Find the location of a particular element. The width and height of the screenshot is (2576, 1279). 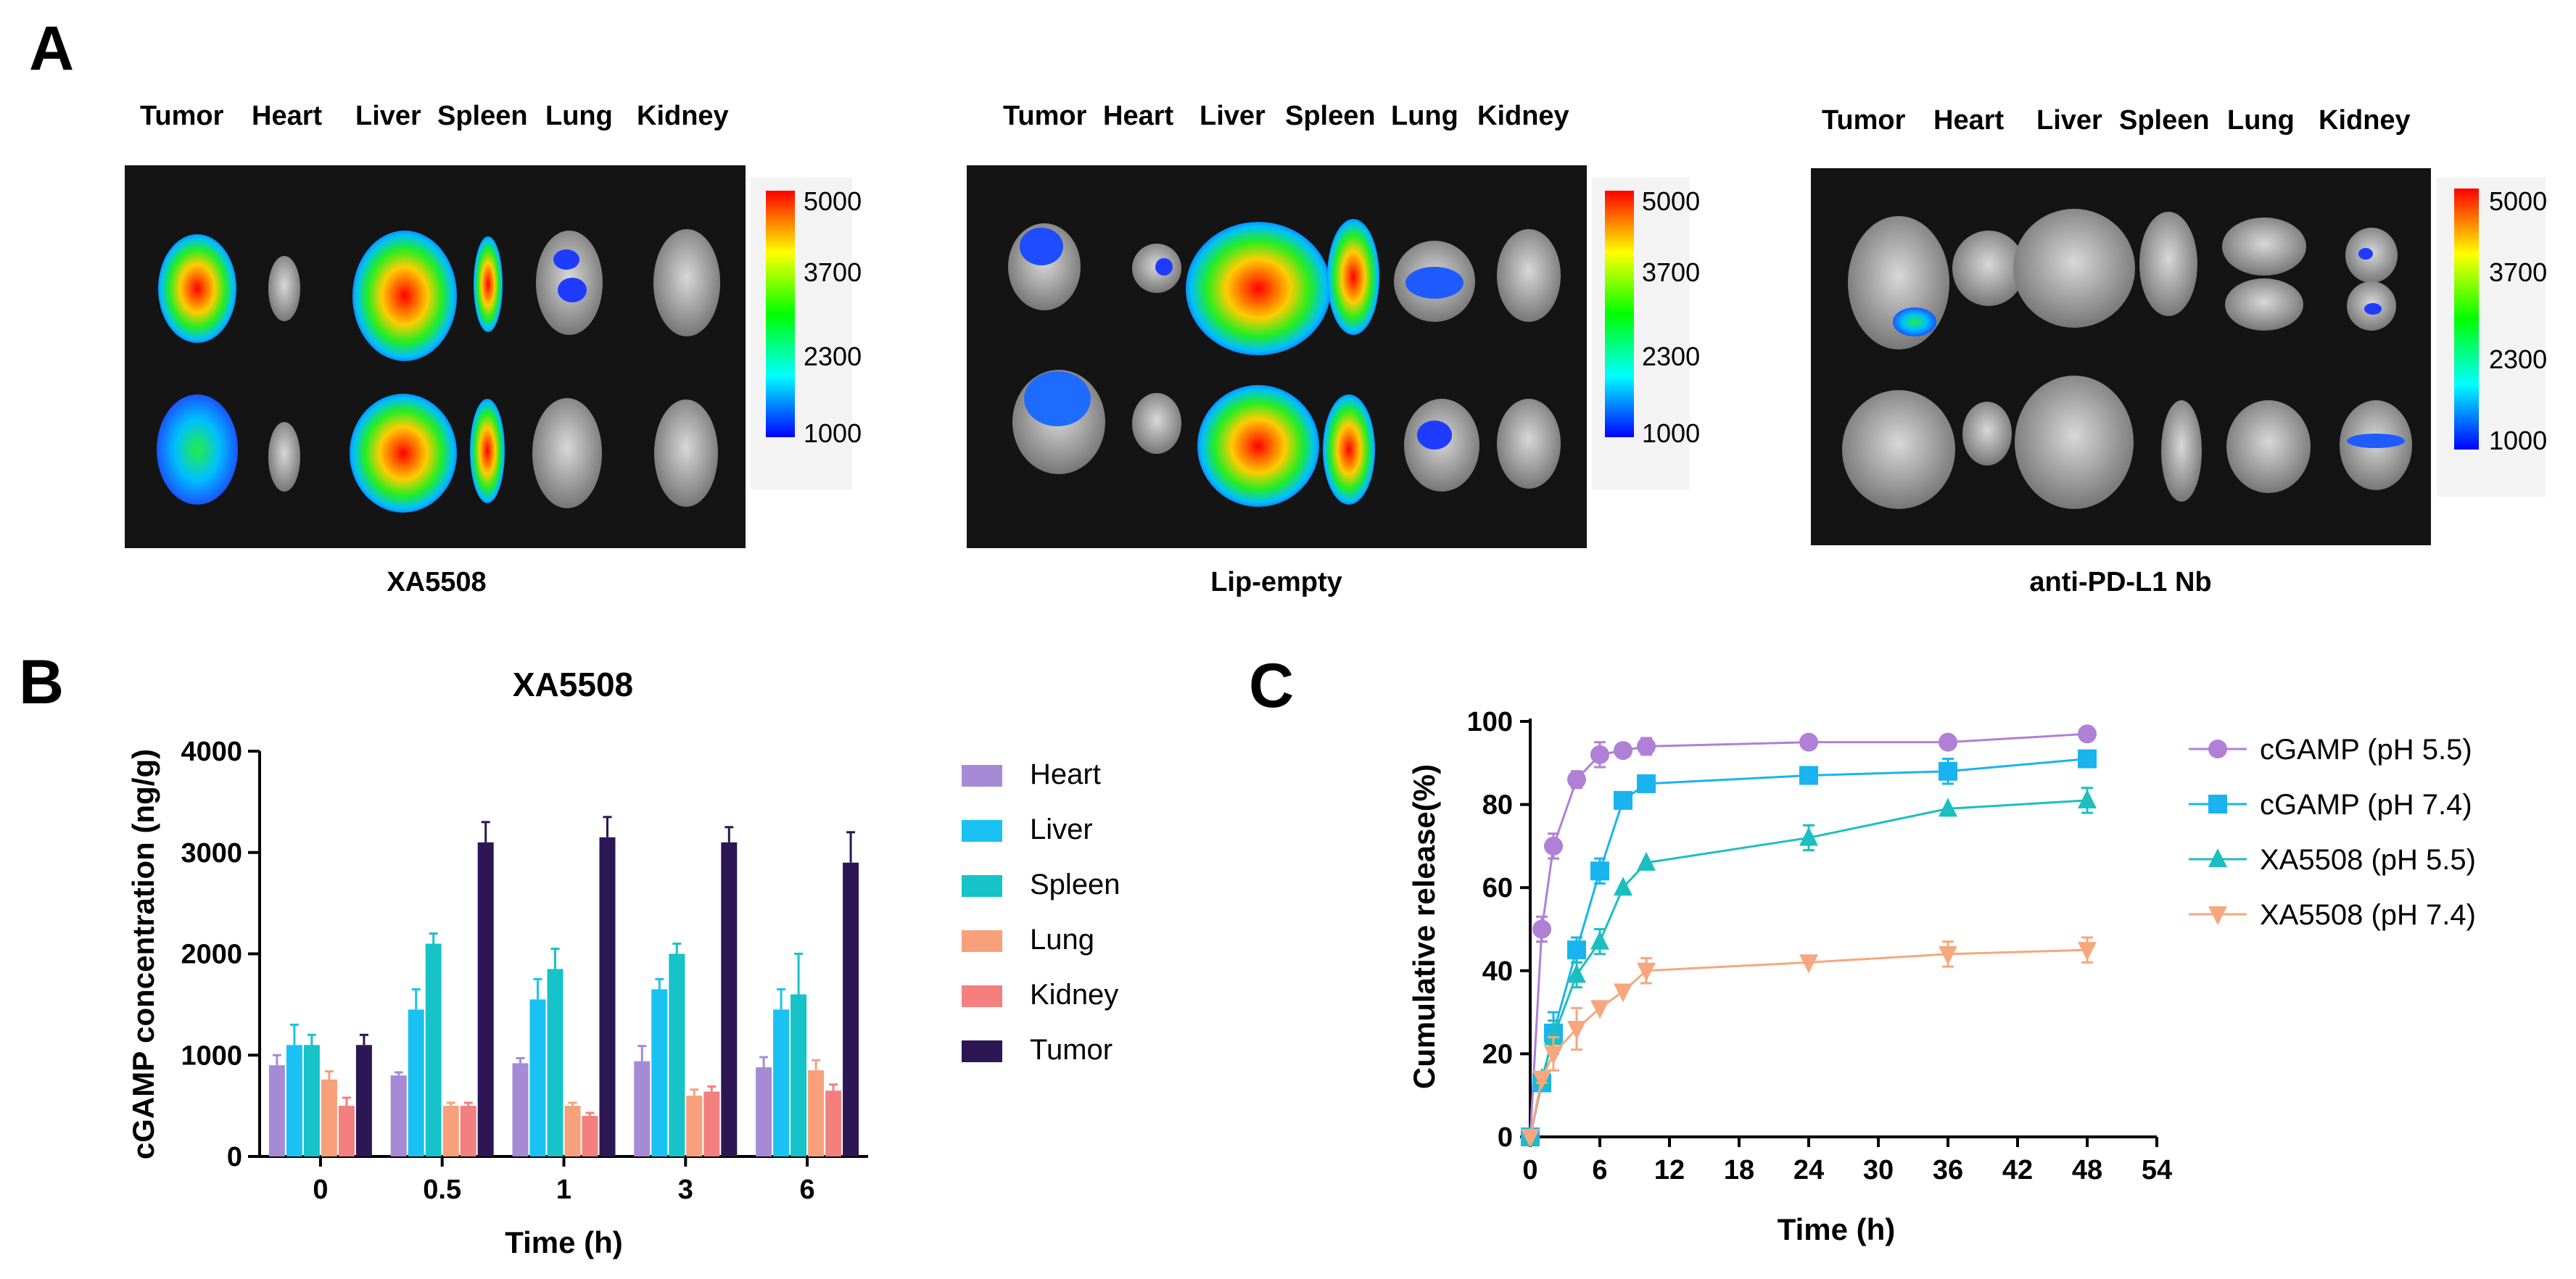

x-tick-label: 42 is located at coordinates (2017, 1170).